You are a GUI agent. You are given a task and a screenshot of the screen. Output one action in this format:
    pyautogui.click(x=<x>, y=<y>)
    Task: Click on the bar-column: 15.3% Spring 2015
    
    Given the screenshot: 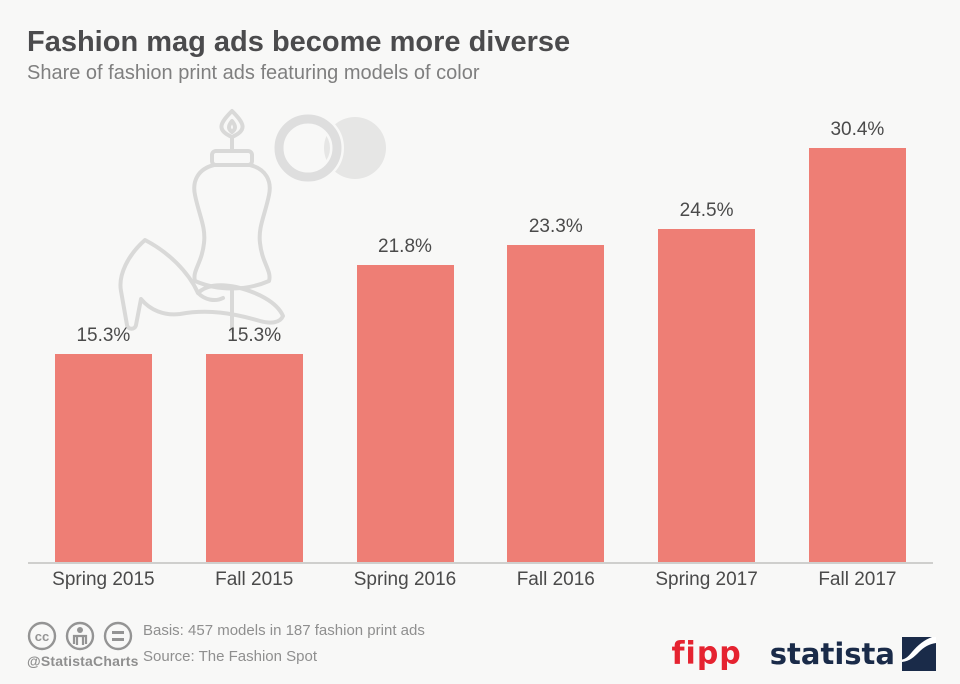 What is the action you would take?
    pyautogui.click(x=103, y=350)
    